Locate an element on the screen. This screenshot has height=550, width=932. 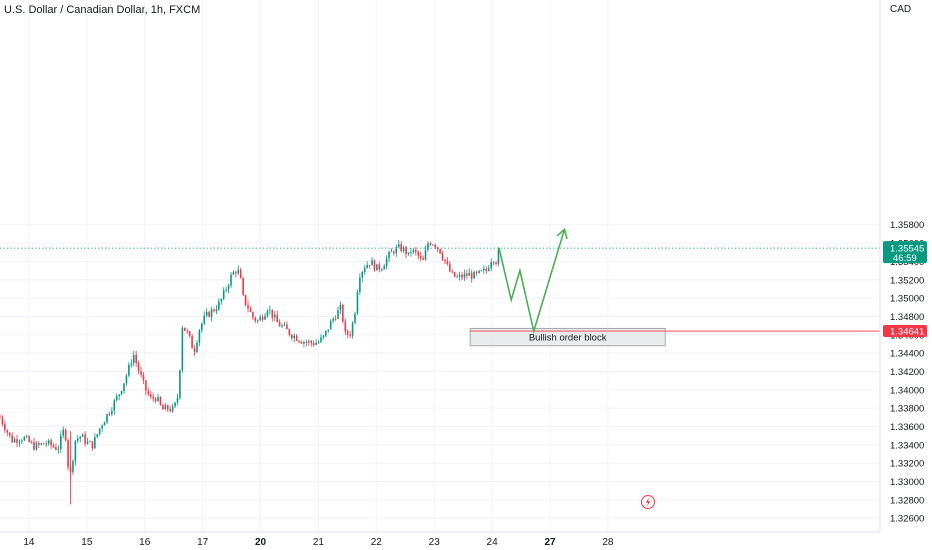
y-tick-label: 1.32800 is located at coordinates (907, 500).